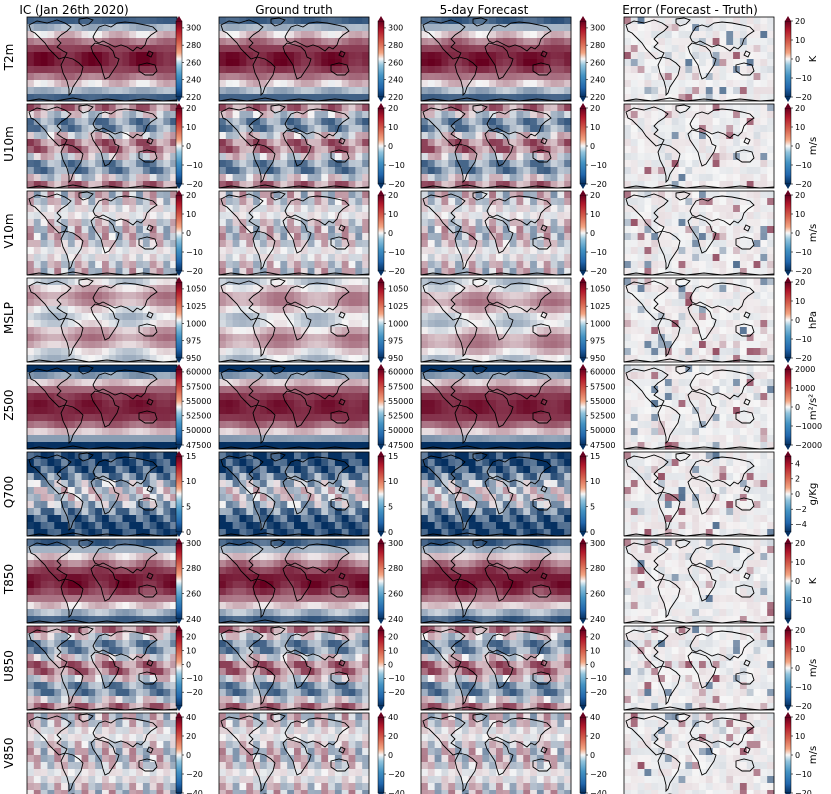  What do you see at coordinates (198, 372) in the screenshot?
I see `colorbar-tick-label: 60000` at bounding box center [198, 372].